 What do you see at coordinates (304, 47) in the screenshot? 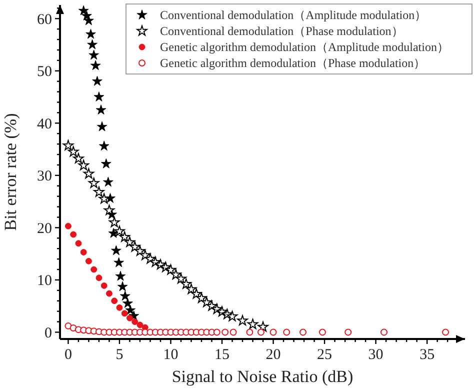
I see `legend-label: Genetic algorithm demodulation（Amplitude modulation）` at bounding box center [304, 47].